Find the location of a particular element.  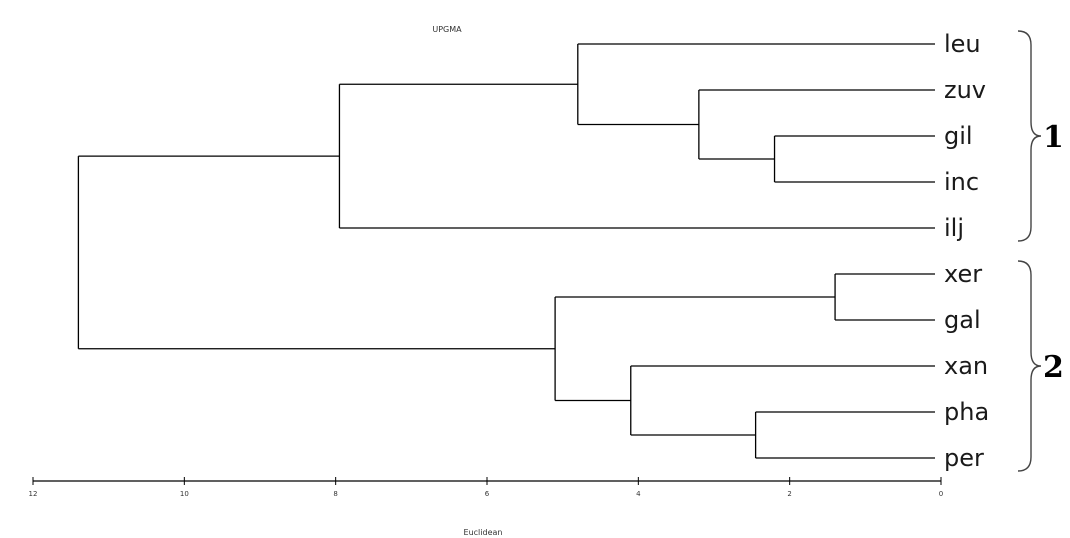

axis-tick-label: 4 is located at coordinates (638, 494).